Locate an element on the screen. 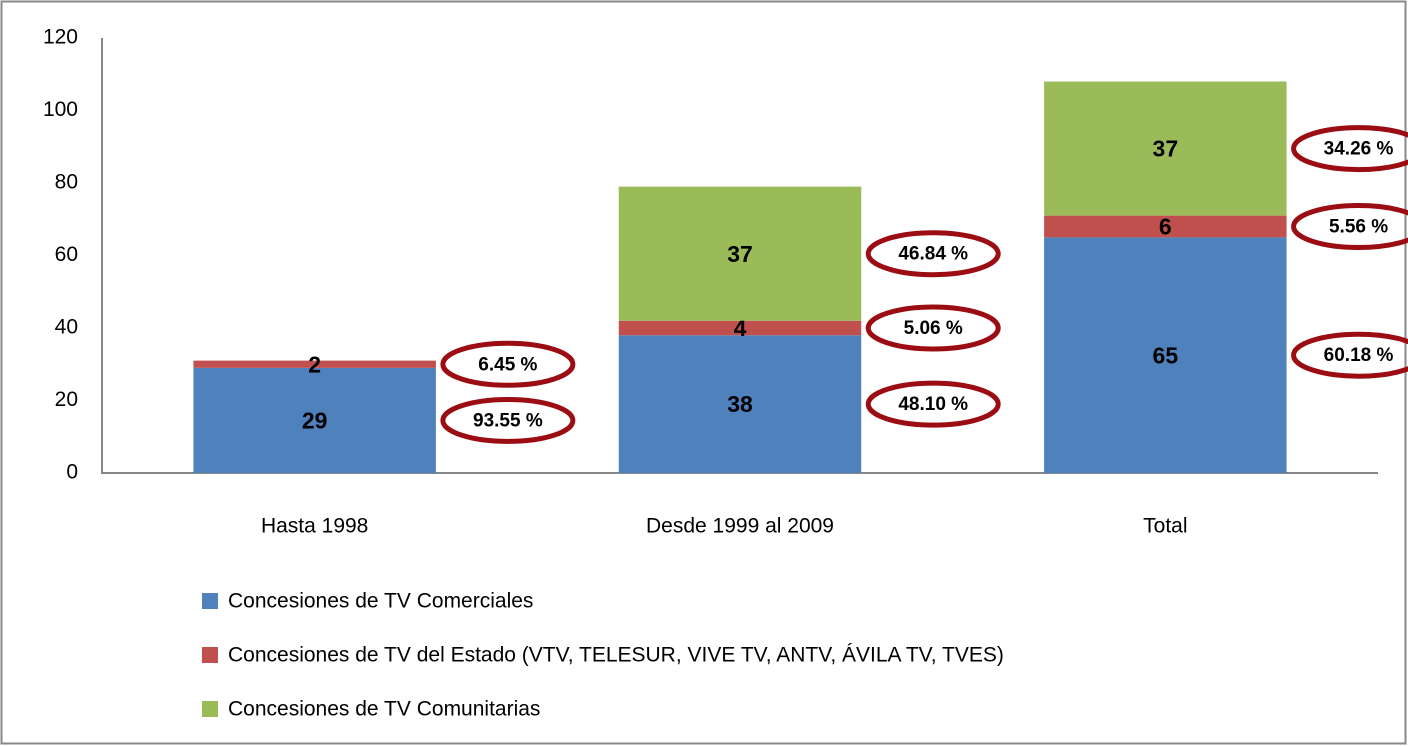 This screenshot has height=746, width=1408. y-tick-label: 0 is located at coordinates (72, 472).